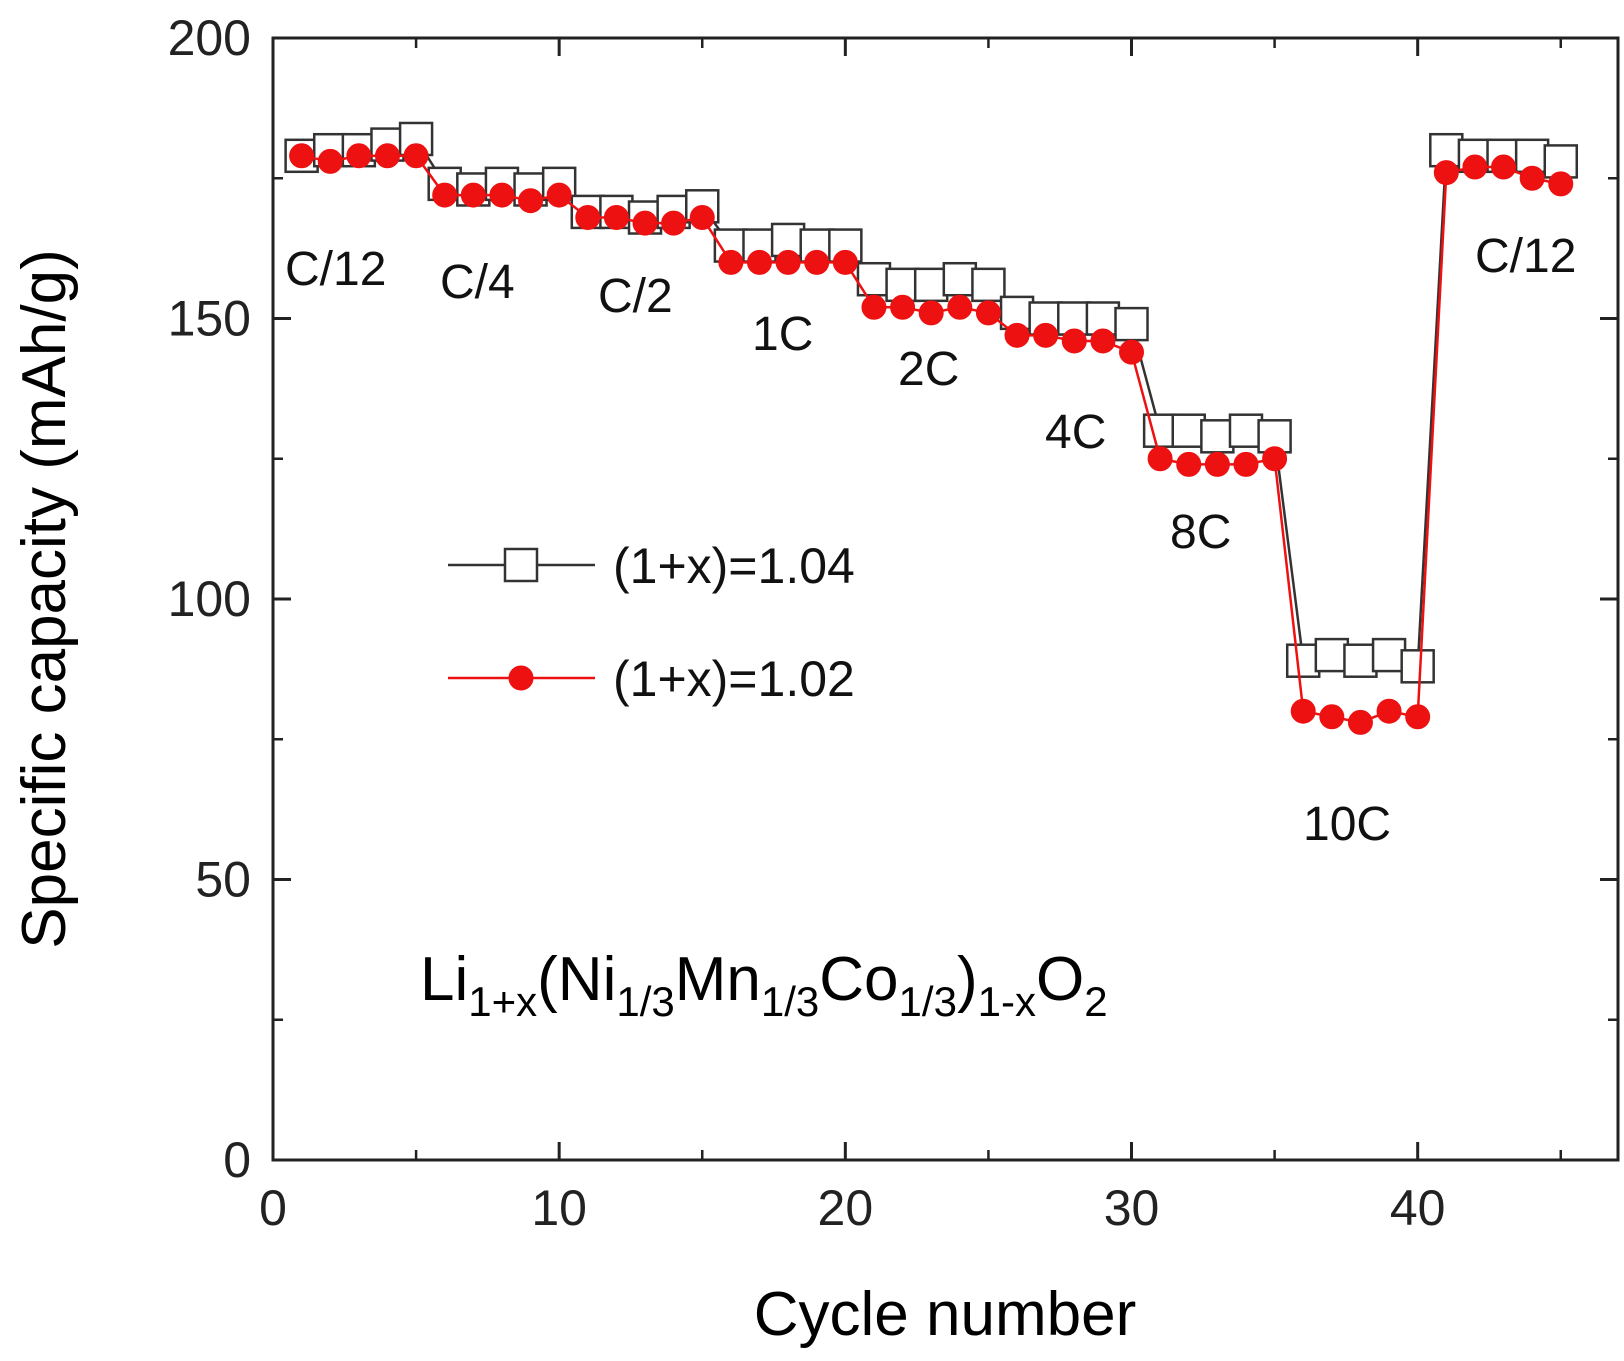  I want to click on rate-label: 8C, so click(1200, 532).